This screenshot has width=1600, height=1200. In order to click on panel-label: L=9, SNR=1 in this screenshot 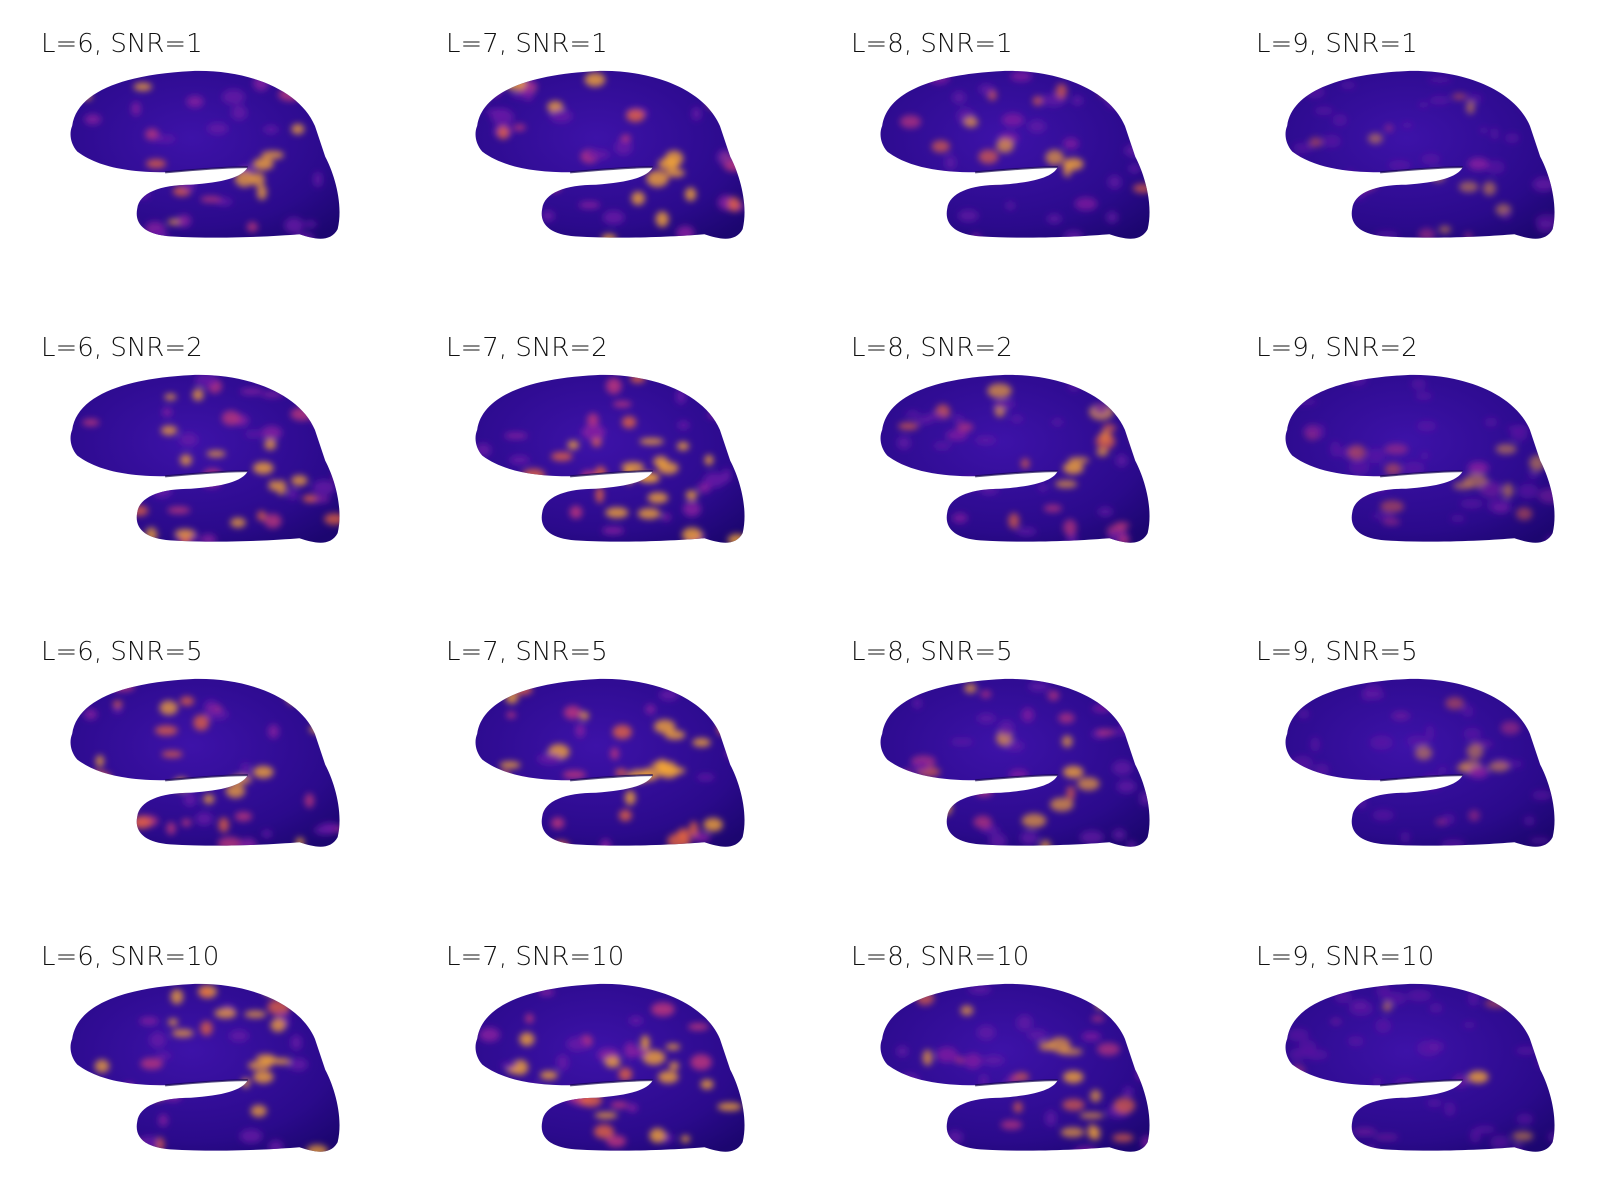, I will do `click(1337, 44)`.